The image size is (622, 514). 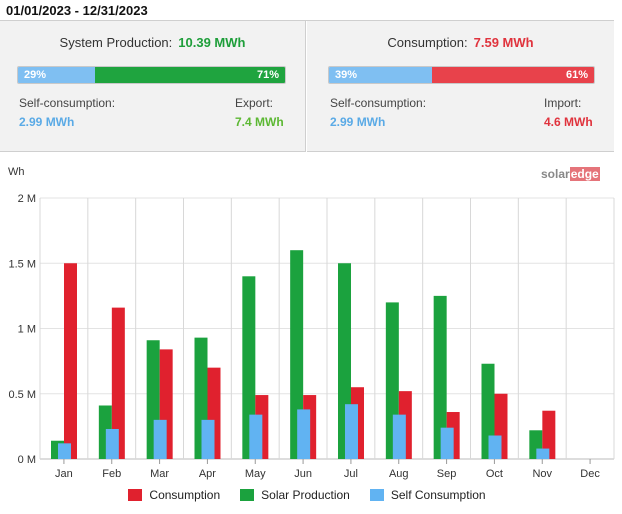 What do you see at coordinates (111, 474) in the screenshot?
I see `x-tick-label: Feb` at bounding box center [111, 474].